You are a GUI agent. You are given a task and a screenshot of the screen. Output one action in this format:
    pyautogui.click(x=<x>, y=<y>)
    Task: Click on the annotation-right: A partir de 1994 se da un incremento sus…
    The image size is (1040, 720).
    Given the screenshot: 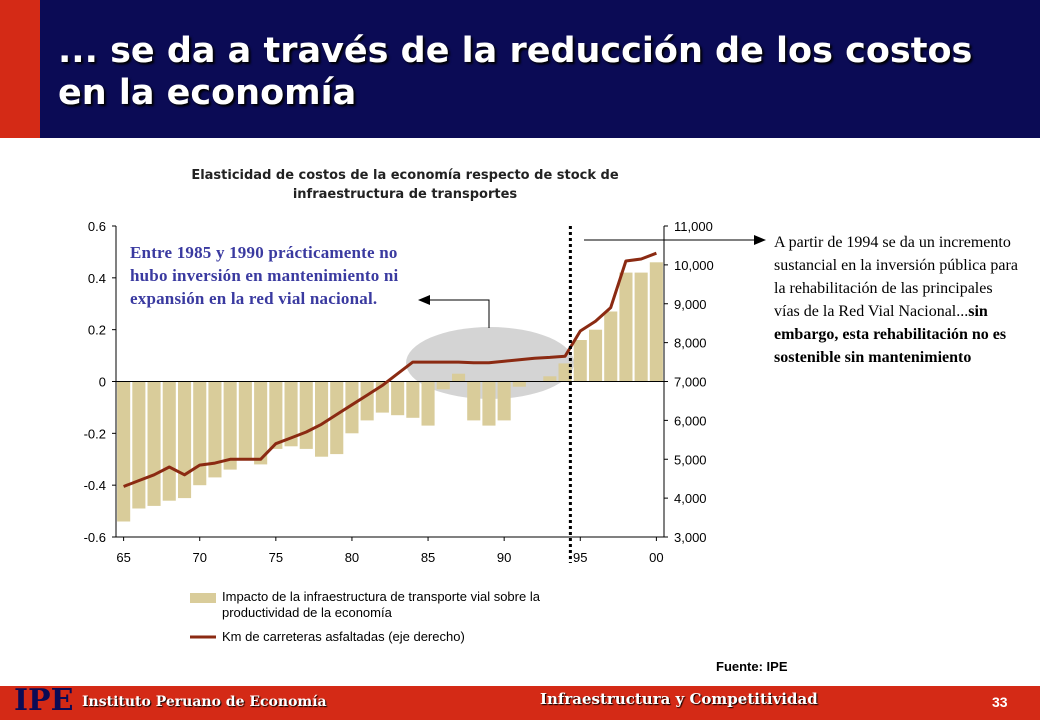 What is the action you would take?
    pyautogui.click(x=896, y=300)
    